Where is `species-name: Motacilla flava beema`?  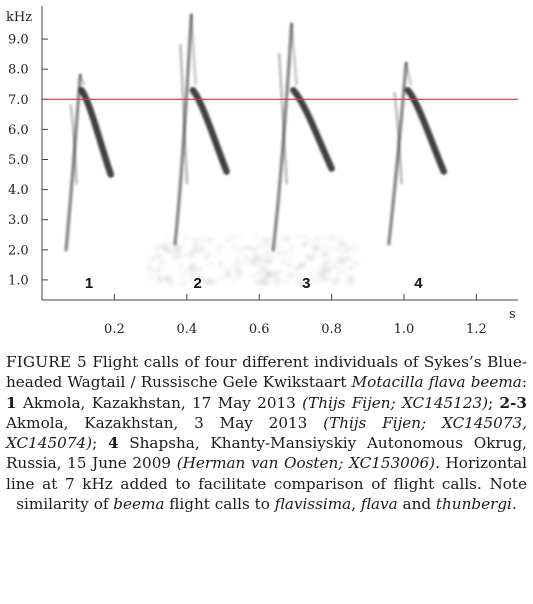 species-name: Motacilla flava beema is located at coordinates (436, 382).